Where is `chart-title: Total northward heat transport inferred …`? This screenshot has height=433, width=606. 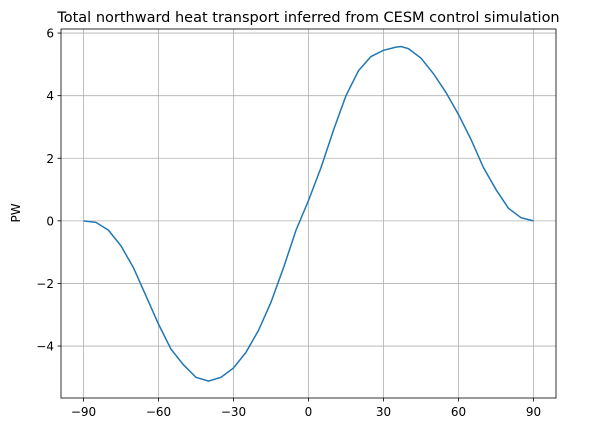 chart-title: Total northward heat transport inferred … is located at coordinates (307, 18).